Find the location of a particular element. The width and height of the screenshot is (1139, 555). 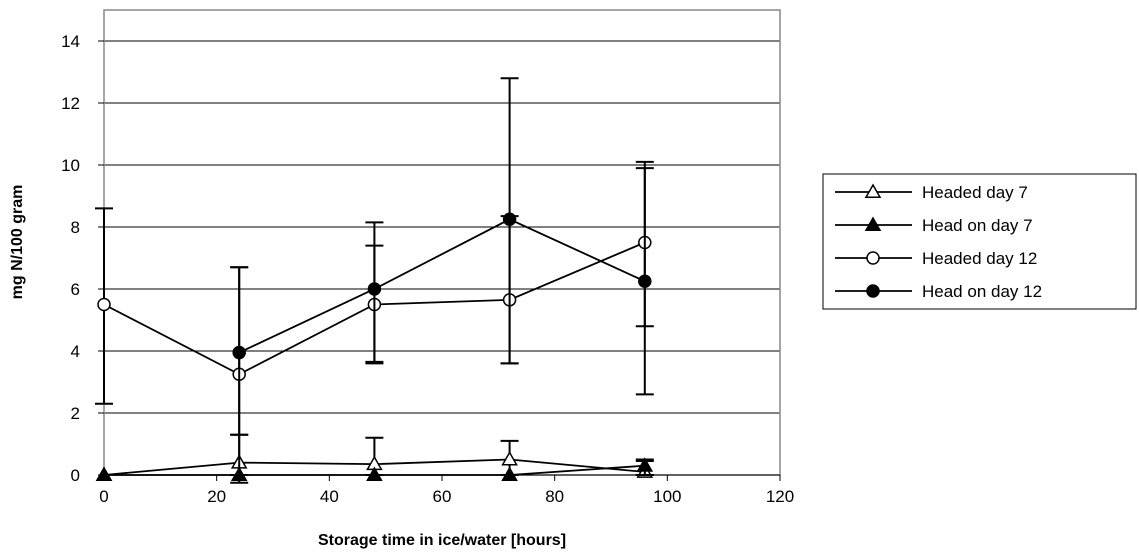

legend-item: Headed day 12 is located at coordinates (936, 258).